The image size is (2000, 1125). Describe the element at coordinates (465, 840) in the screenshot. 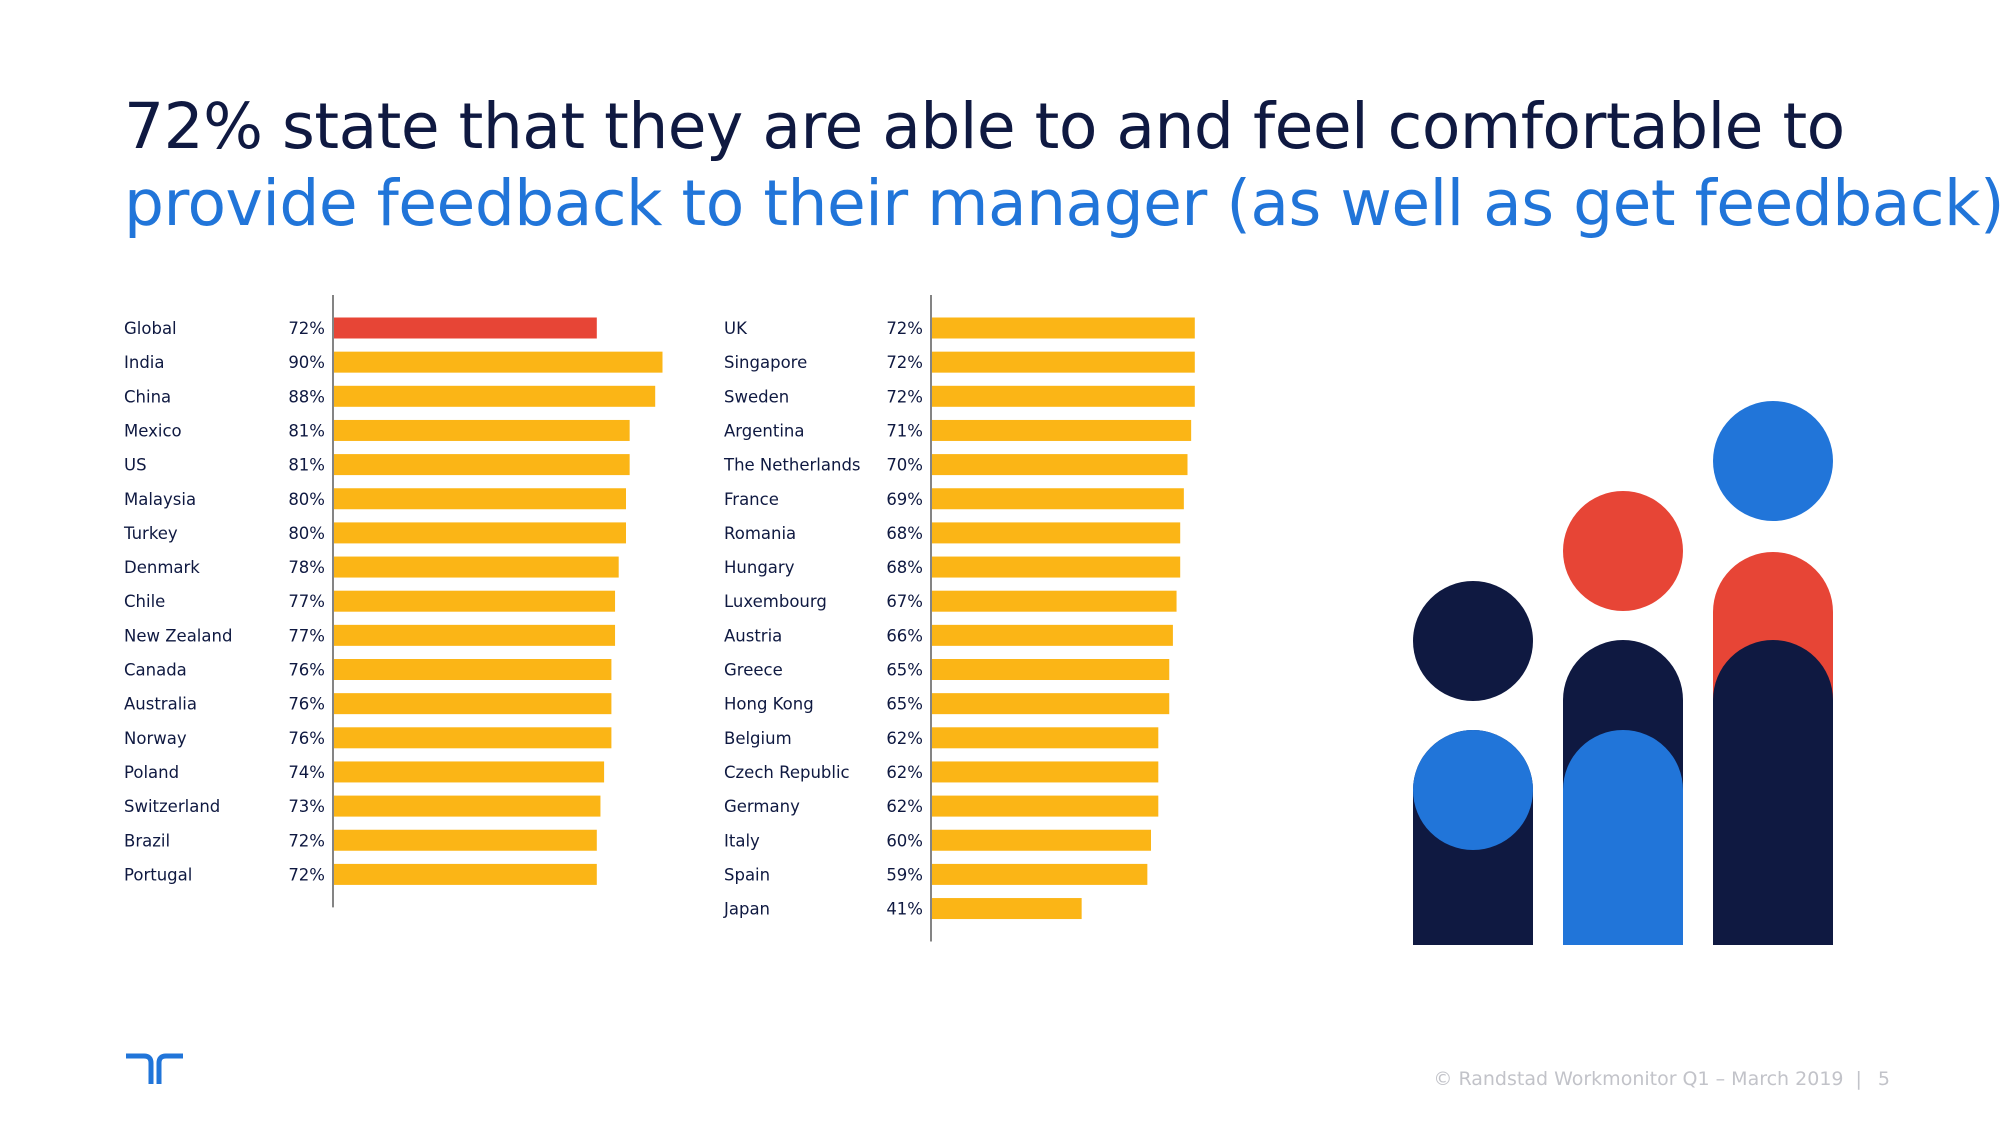

I see `bar-brazil` at that location.